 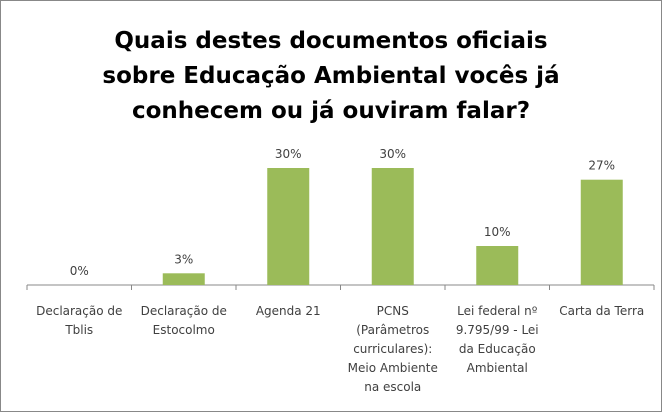 I want to click on x-tick-label: Carta da Terra, so click(x=602, y=311).